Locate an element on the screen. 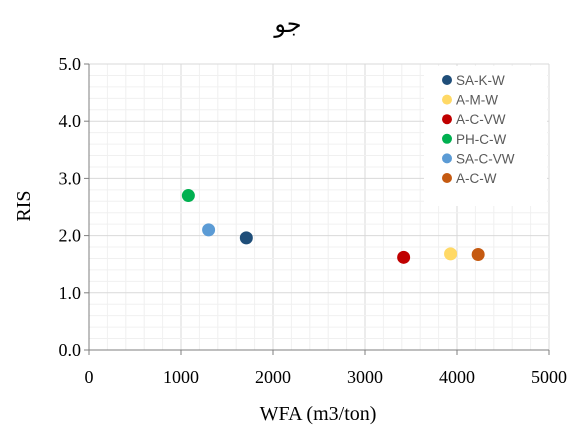 This screenshot has height=428, width=577. legend-label: SA-K-W is located at coordinates (480, 80).